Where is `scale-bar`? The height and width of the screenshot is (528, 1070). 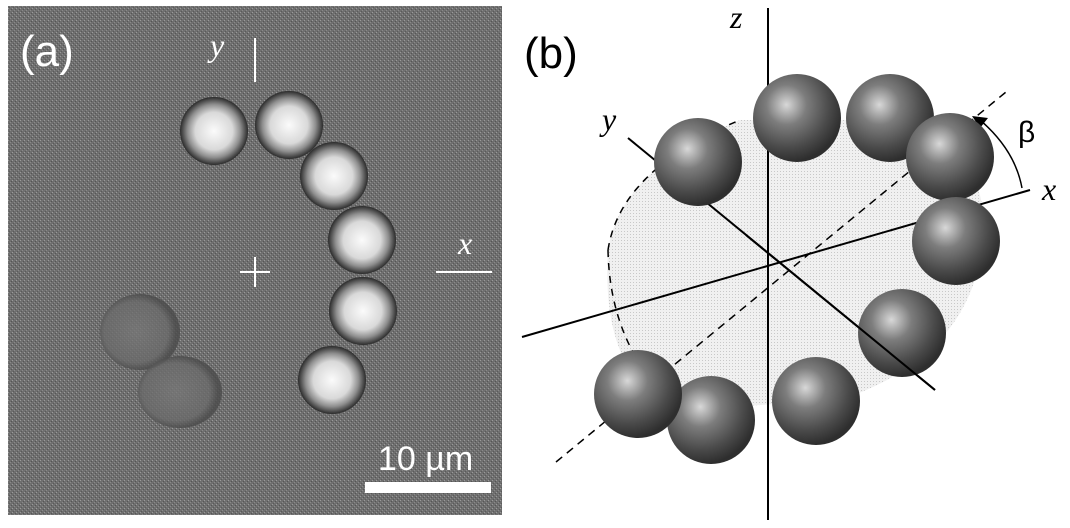 scale-bar is located at coordinates (428, 487).